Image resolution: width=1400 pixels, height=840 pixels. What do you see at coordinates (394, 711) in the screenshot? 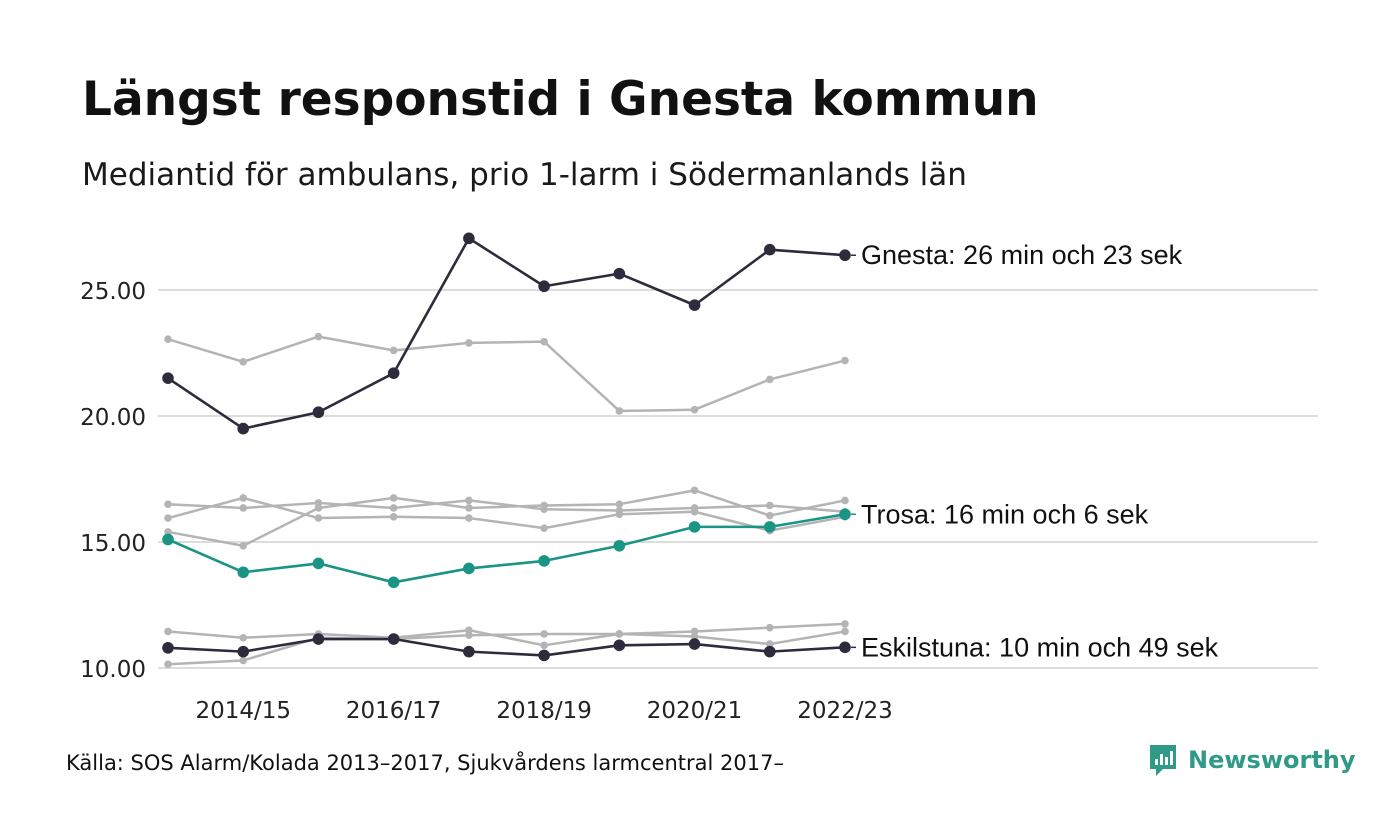
I see `x-tick-label: 2016/17` at bounding box center [394, 711].